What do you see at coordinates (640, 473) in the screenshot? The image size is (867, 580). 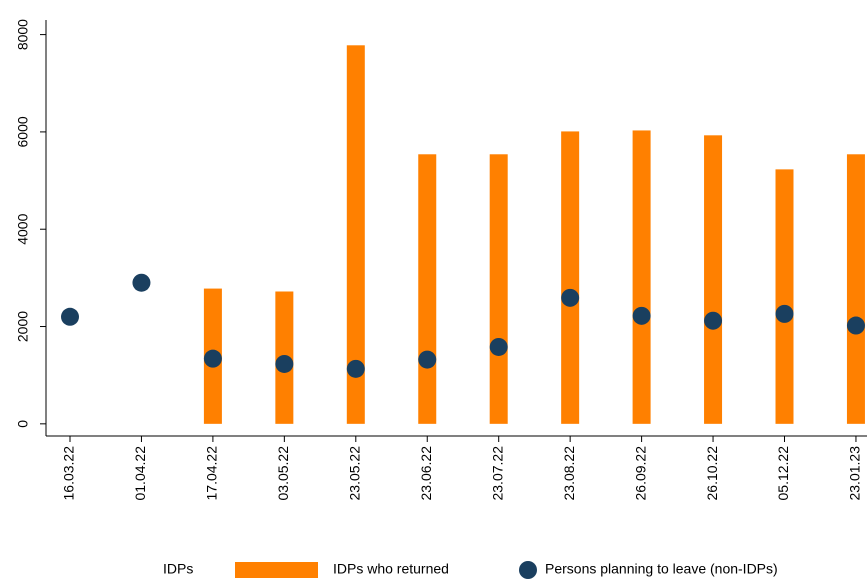 I see `x-tick-label: 26.09.22` at bounding box center [640, 473].